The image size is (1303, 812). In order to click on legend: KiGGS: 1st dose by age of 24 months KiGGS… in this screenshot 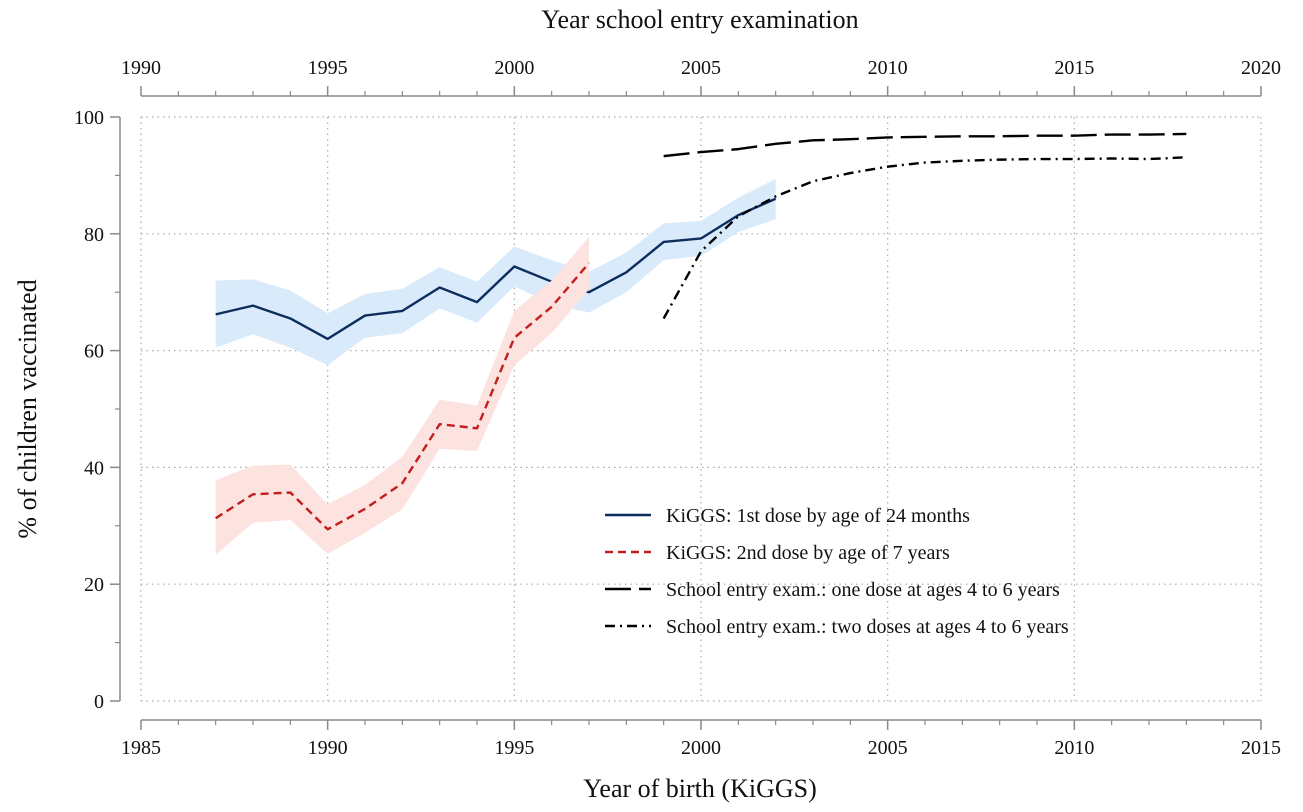, I will do `click(837, 571)`.